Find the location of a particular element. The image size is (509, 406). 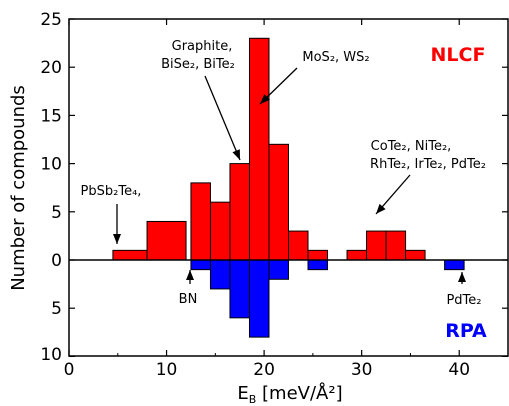

y-tick-label: 25 is located at coordinates (51, 20).